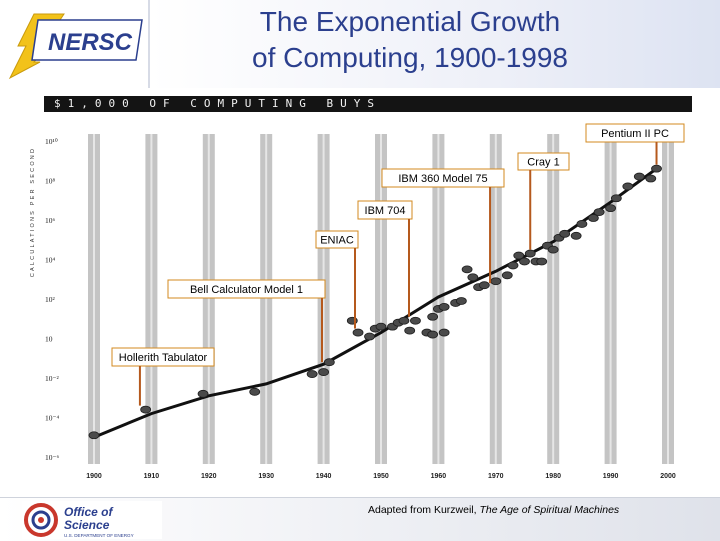 The width and height of the screenshot is (720, 541). I want to click on x-tick-label: 1970, so click(496, 476).